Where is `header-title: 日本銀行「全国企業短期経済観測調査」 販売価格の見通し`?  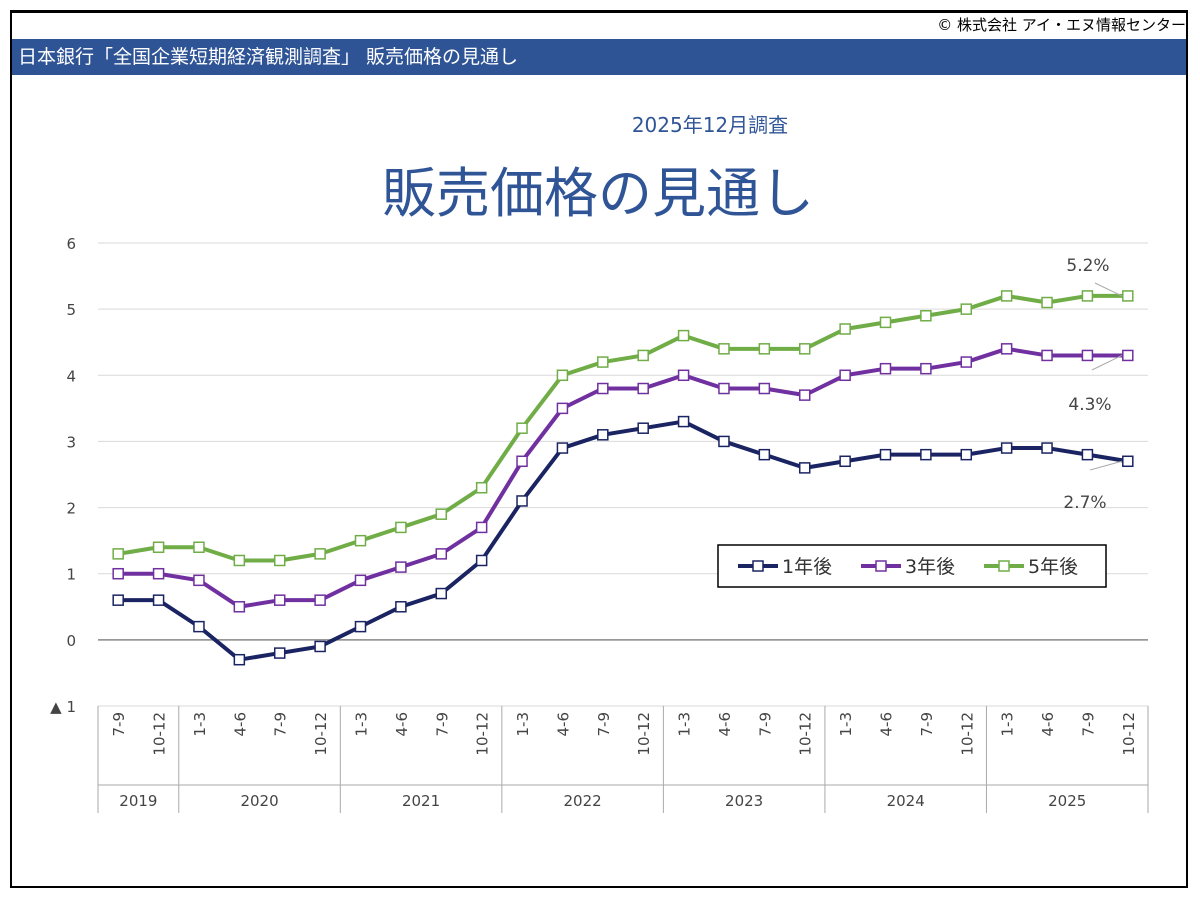
header-title: 日本銀行「全国企業短期経済観測調査」 販売価格の見通し is located at coordinates (268, 57).